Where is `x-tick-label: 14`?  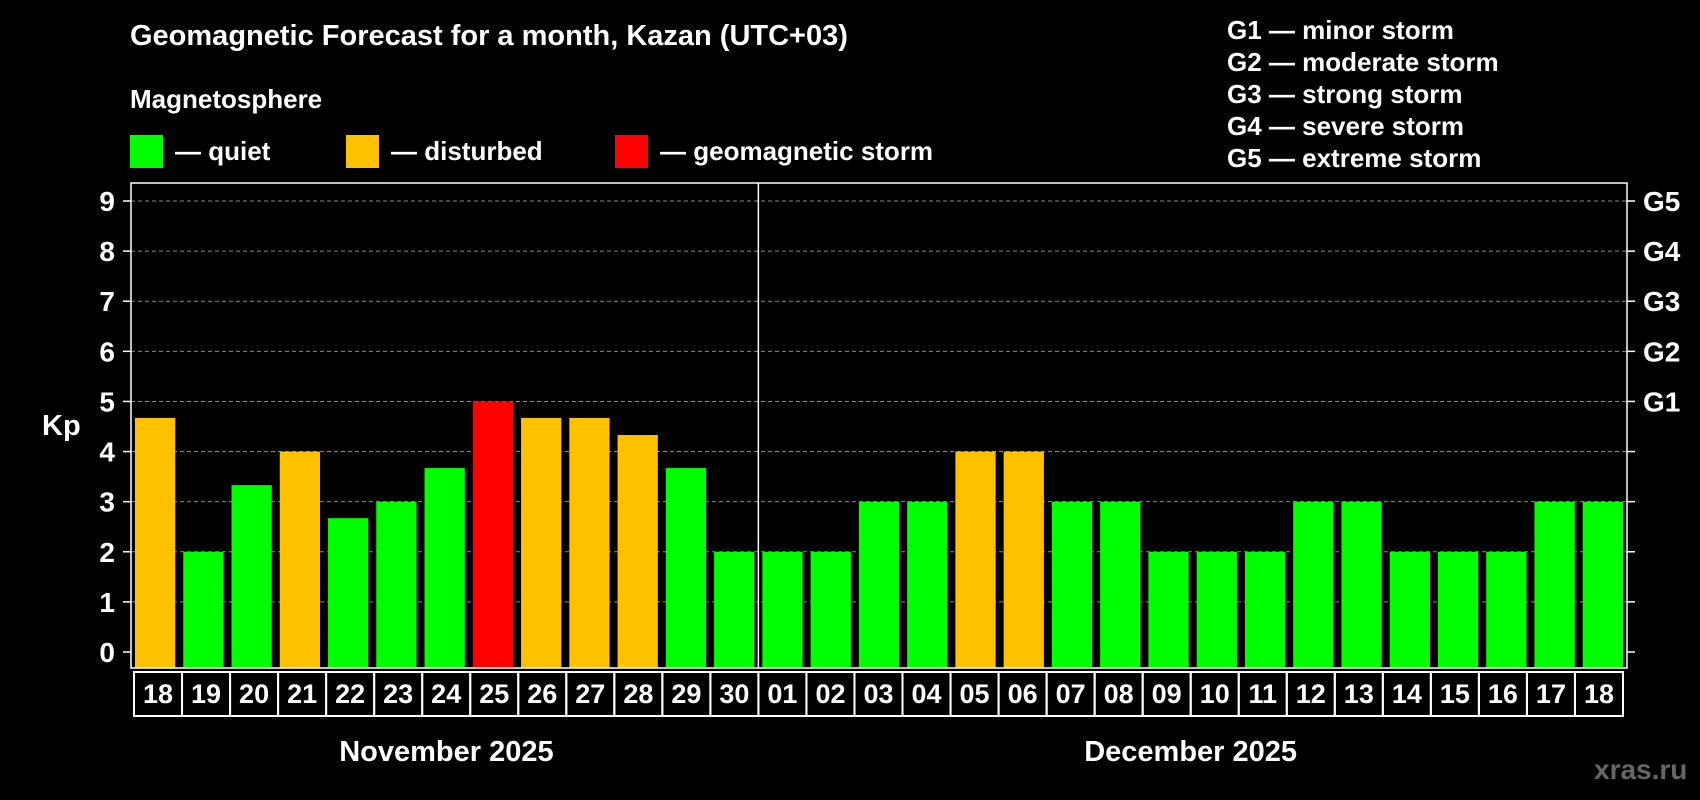
x-tick-label: 14 is located at coordinates (1407, 694).